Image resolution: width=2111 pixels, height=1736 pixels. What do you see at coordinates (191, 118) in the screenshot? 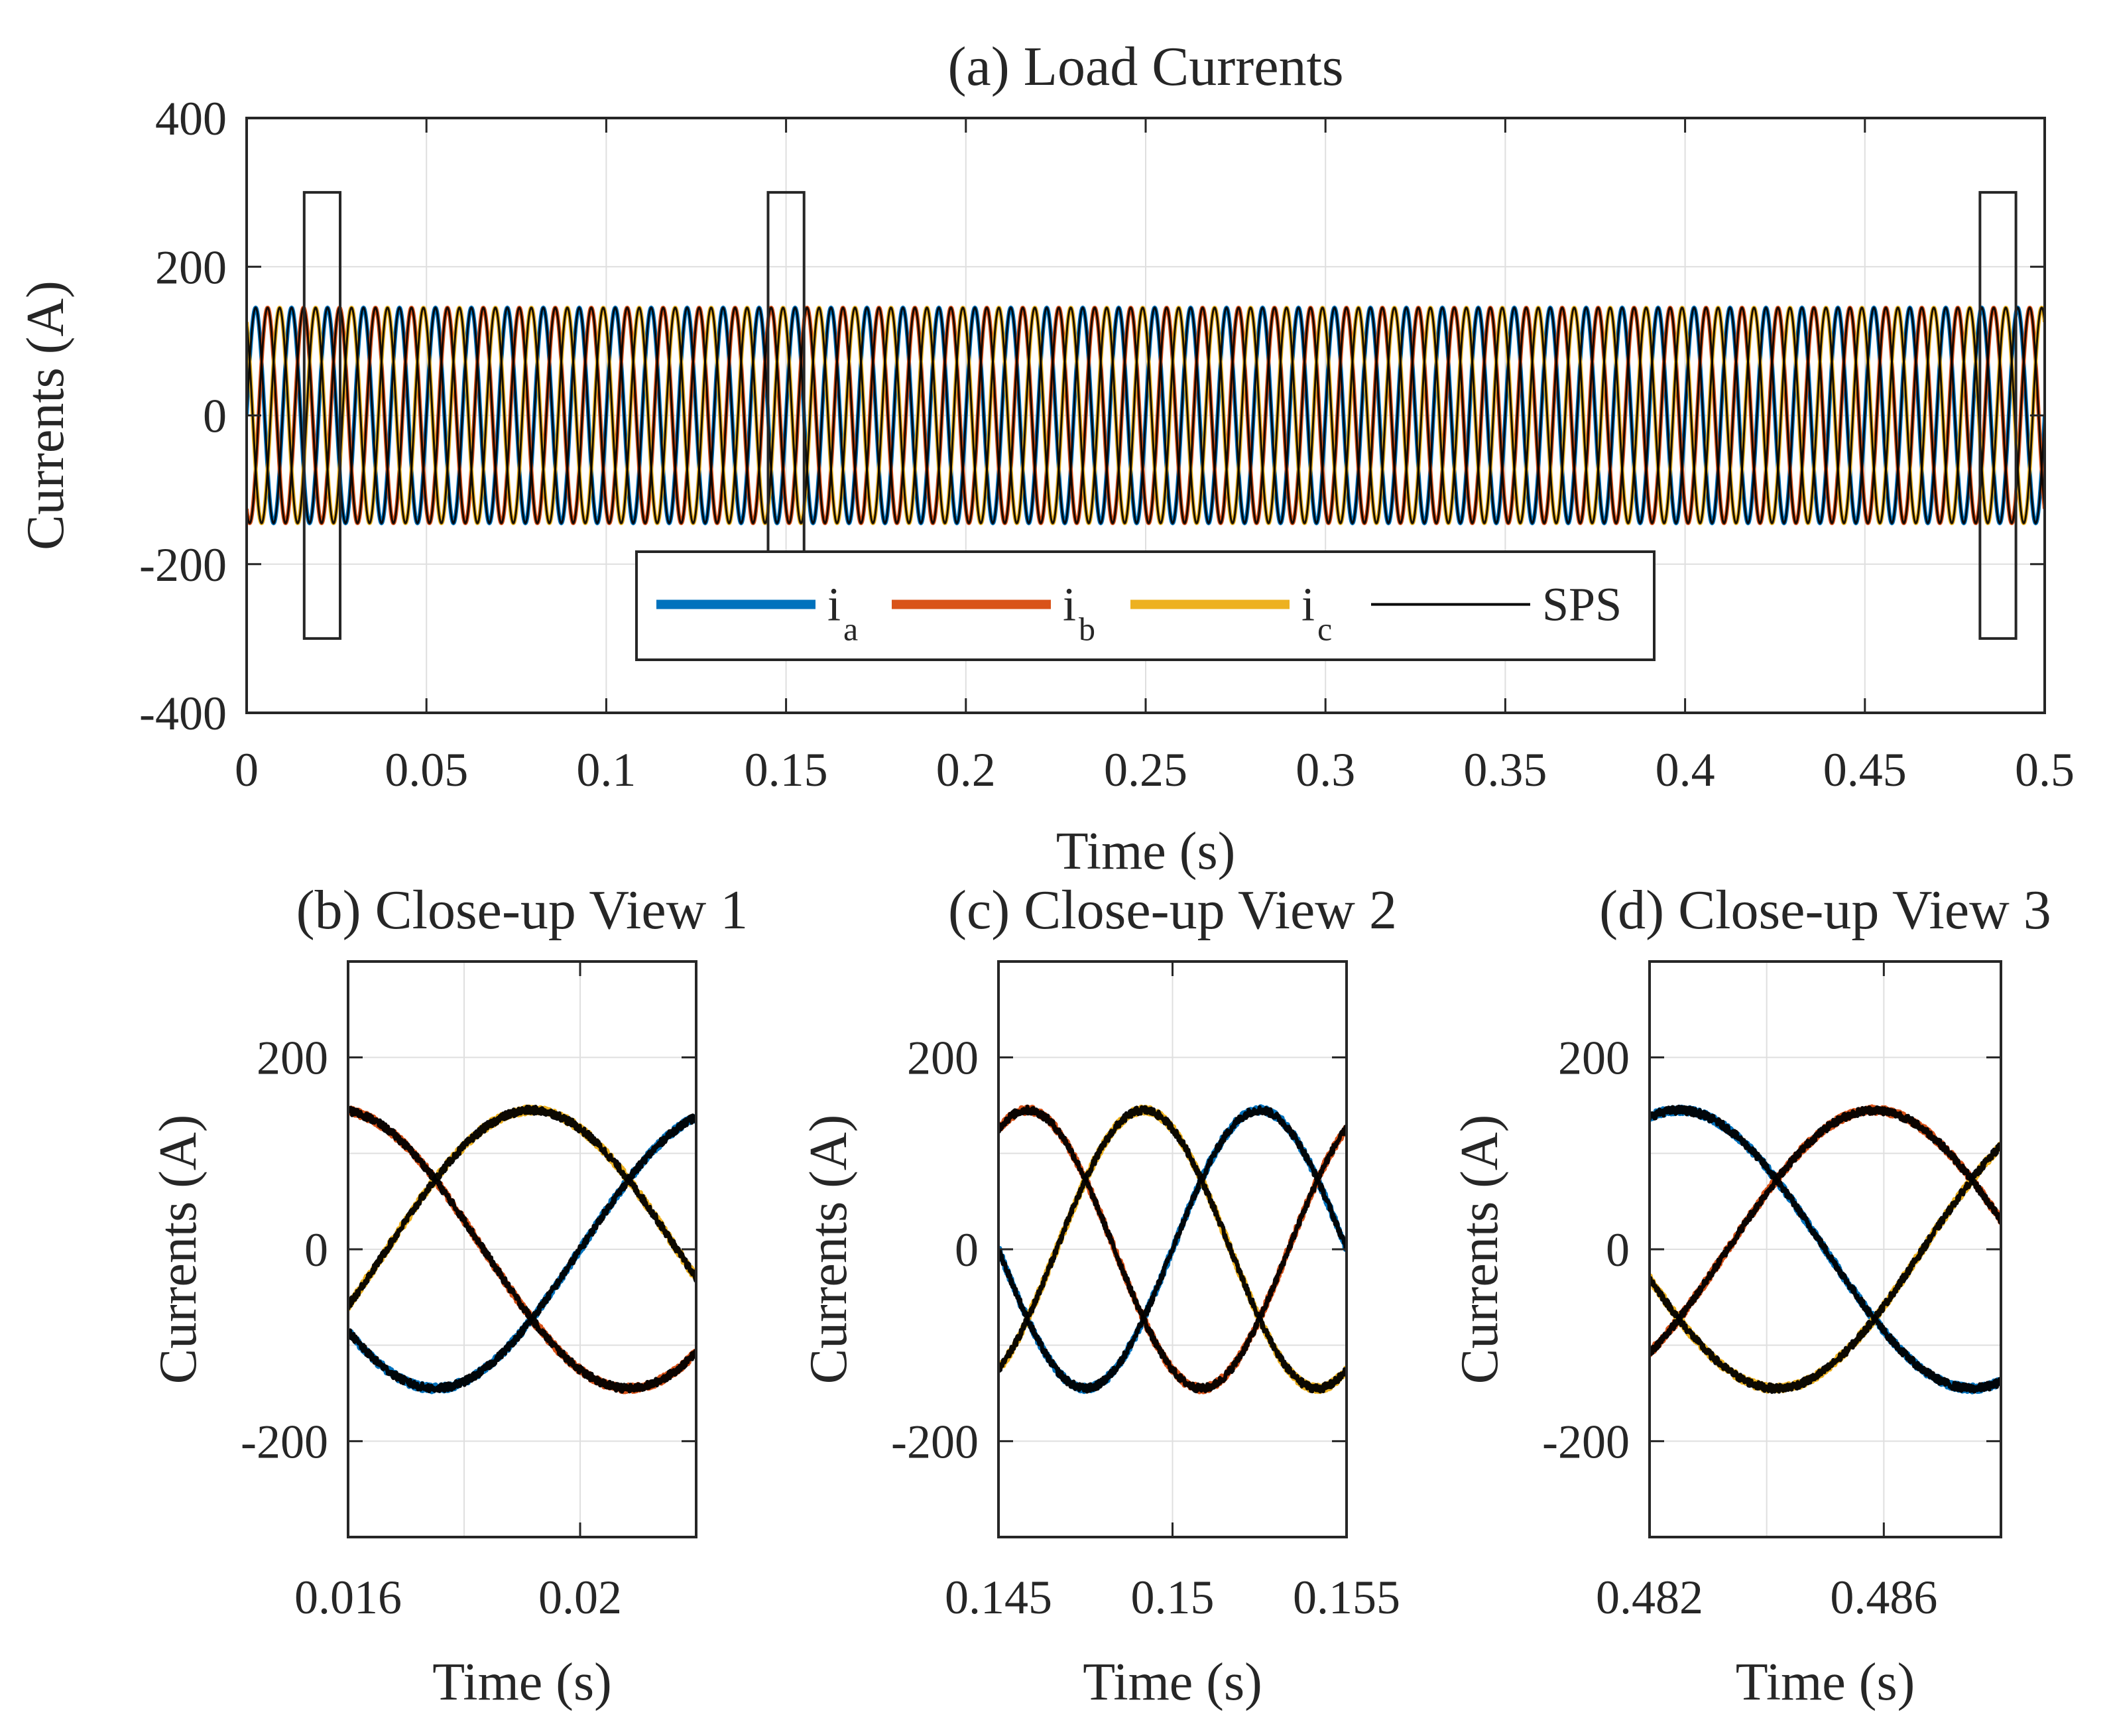
I see `y-tick-label: 400` at bounding box center [191, 118].